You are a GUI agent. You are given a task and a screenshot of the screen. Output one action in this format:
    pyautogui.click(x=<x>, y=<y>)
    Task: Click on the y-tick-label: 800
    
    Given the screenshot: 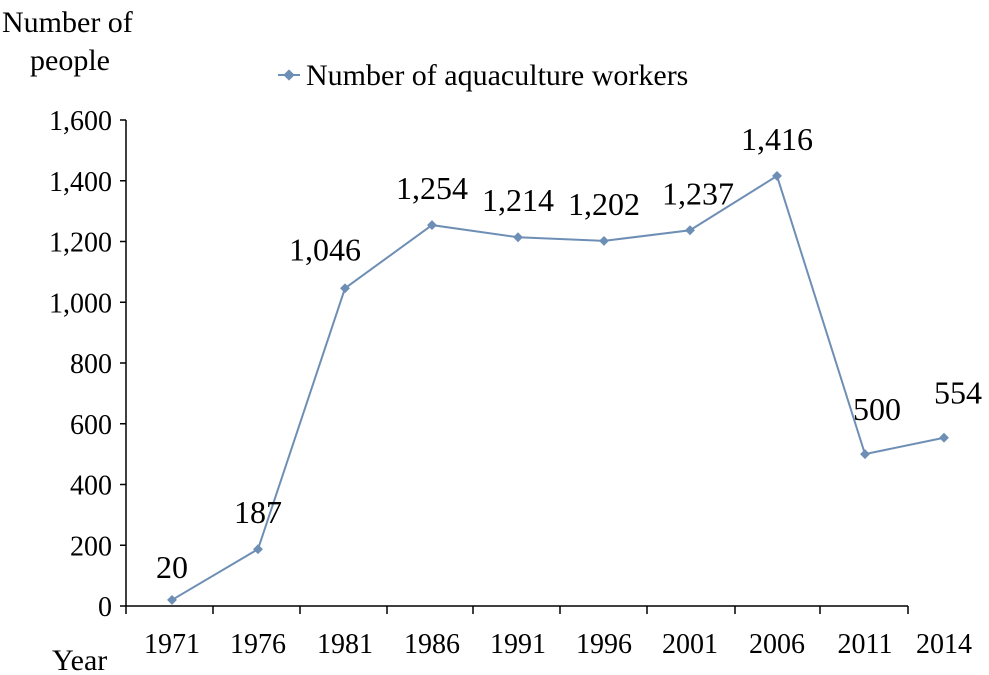 What is the action you would take?
    pyautogui.click(x=91, y=364)
    